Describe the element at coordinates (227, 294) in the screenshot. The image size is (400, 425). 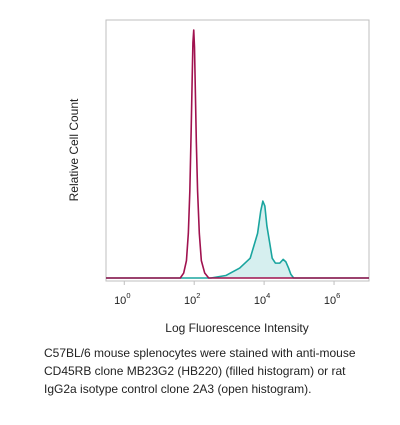
I see `x-axis-ticks: 10⁰ 10² 10⁴ 10⁶` at that location.